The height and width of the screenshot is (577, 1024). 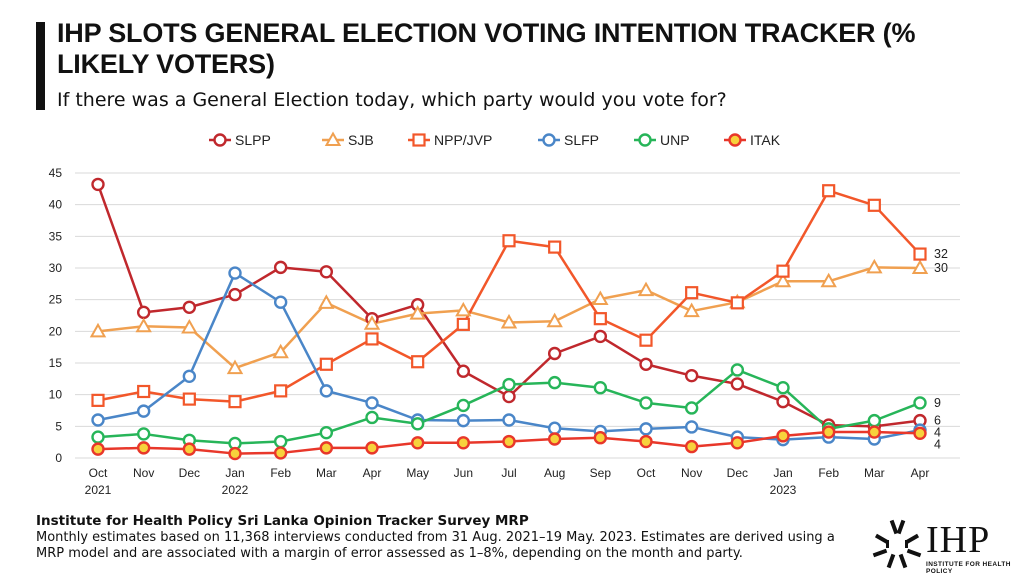 What do you see at coordinates (897, 544) in the screenshot?
I see `ihp-seal-icon` at bounding box center [897, 544].